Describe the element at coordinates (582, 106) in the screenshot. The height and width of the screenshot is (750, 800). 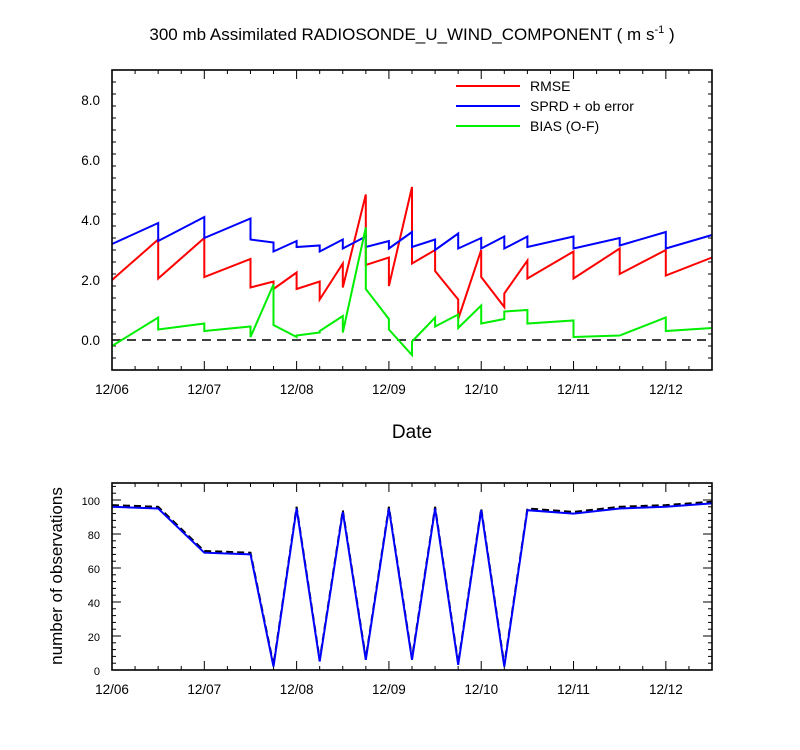
I see `legend-label: SPRD + ob error` at that location.